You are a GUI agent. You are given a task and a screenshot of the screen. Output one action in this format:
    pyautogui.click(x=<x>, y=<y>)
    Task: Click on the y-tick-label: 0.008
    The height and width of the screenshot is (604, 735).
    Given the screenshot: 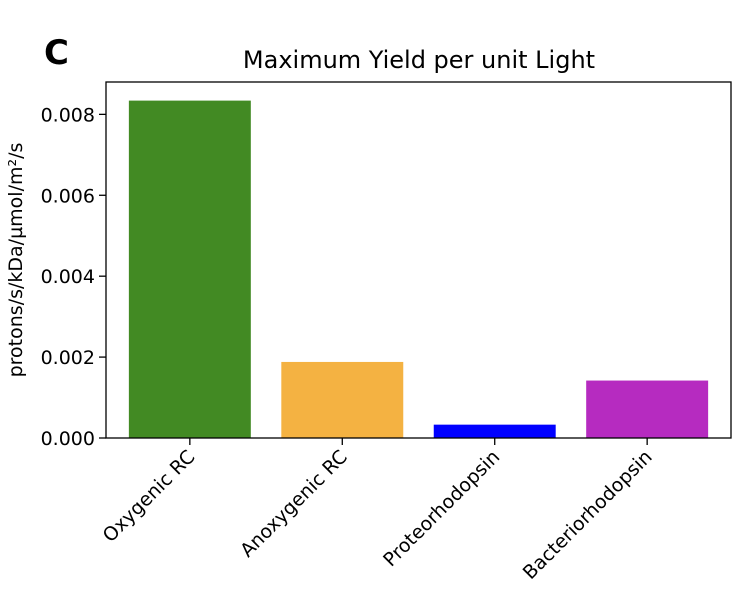 What is the action you would take?
    pyautogui.click(x=68, y=115)
    